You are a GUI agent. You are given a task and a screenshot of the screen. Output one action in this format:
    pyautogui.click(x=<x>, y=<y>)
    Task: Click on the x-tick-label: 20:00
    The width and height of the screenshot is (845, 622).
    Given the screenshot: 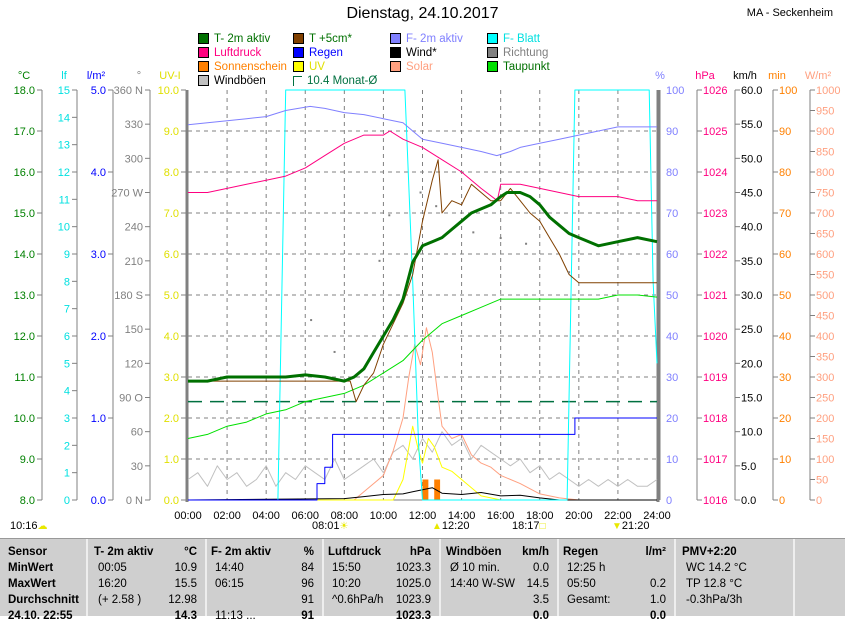 What is the action you would take?
    pyautogui.click(x=579, y=516)
    